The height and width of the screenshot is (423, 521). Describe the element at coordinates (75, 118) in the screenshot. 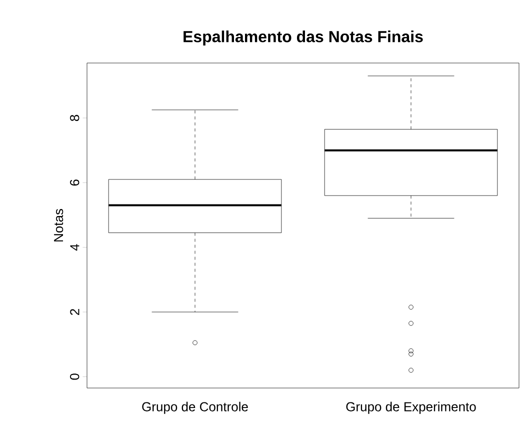

I see `y-tick-label: 8` at that location.